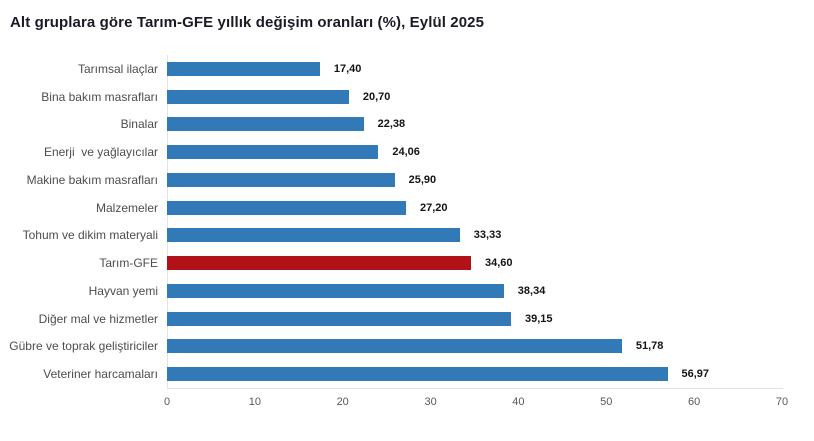  I want to click on bar-track: 22,38, so click(483, 125).